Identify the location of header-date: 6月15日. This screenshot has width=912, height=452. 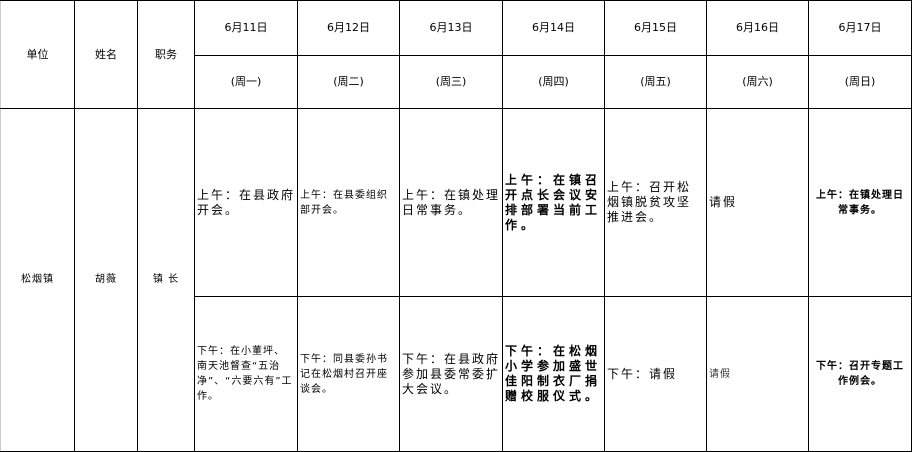
(655, 28).